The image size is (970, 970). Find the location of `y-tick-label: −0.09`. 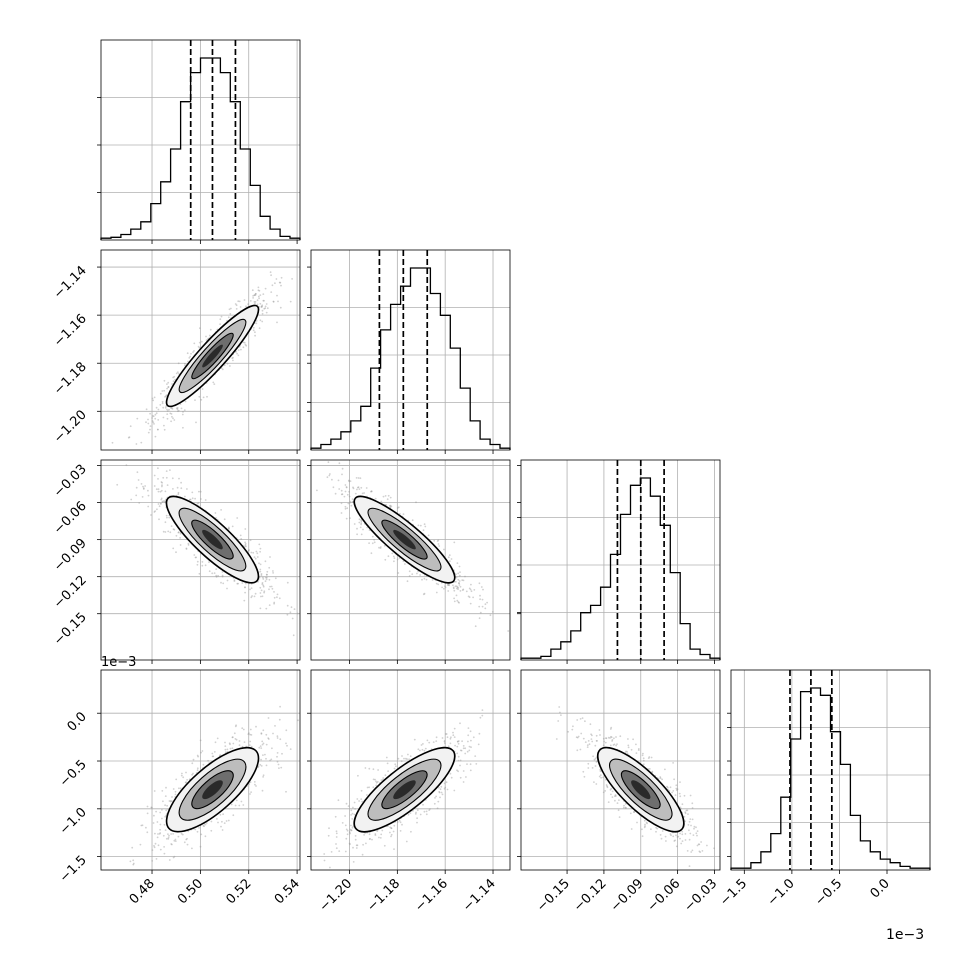

y-tick-label: −0.09 is located at coordinates (70, 555).